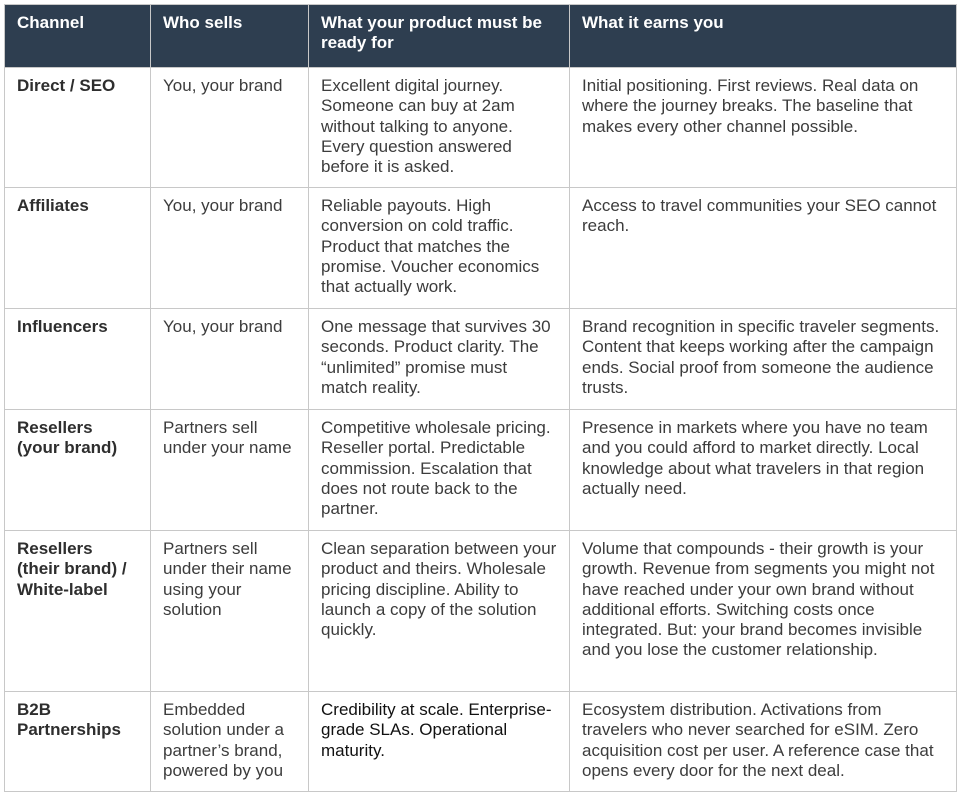 This screenshot has width=963, height=793. Describe the element at coordinates (77, 470) in the screenshot. I see `cell-channel: Resellers (your brand)` at that location.